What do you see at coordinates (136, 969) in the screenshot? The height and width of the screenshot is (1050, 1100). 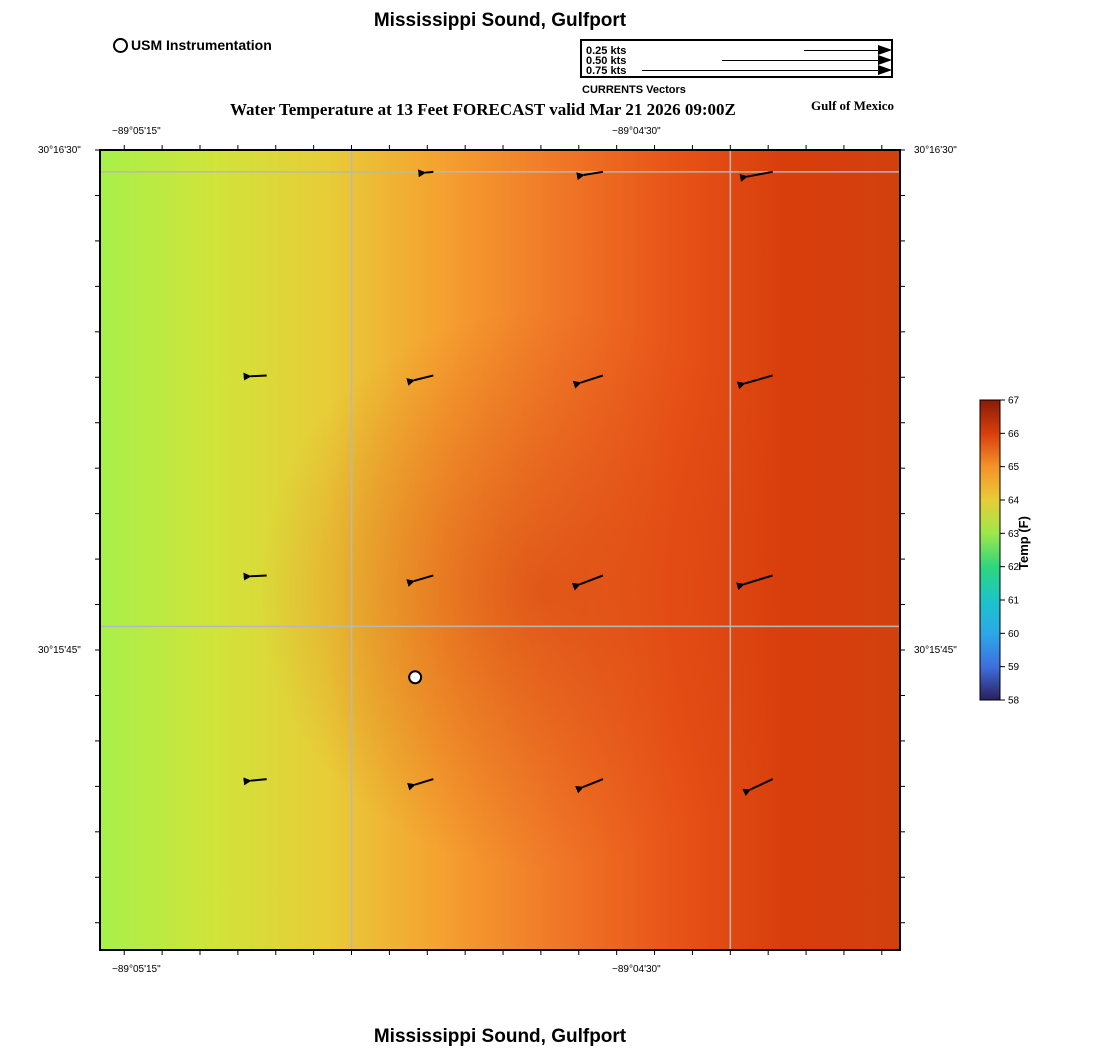 I see `bottom-lon-label: −89°05'15"` at bounding box center [136, 969].